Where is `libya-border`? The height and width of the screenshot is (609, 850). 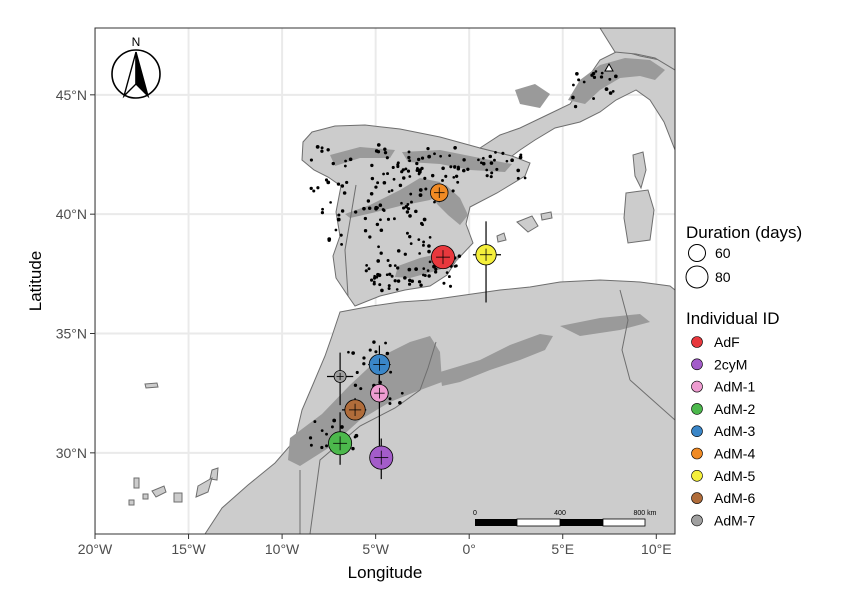
libya-border is located at coordinates (652, 400).